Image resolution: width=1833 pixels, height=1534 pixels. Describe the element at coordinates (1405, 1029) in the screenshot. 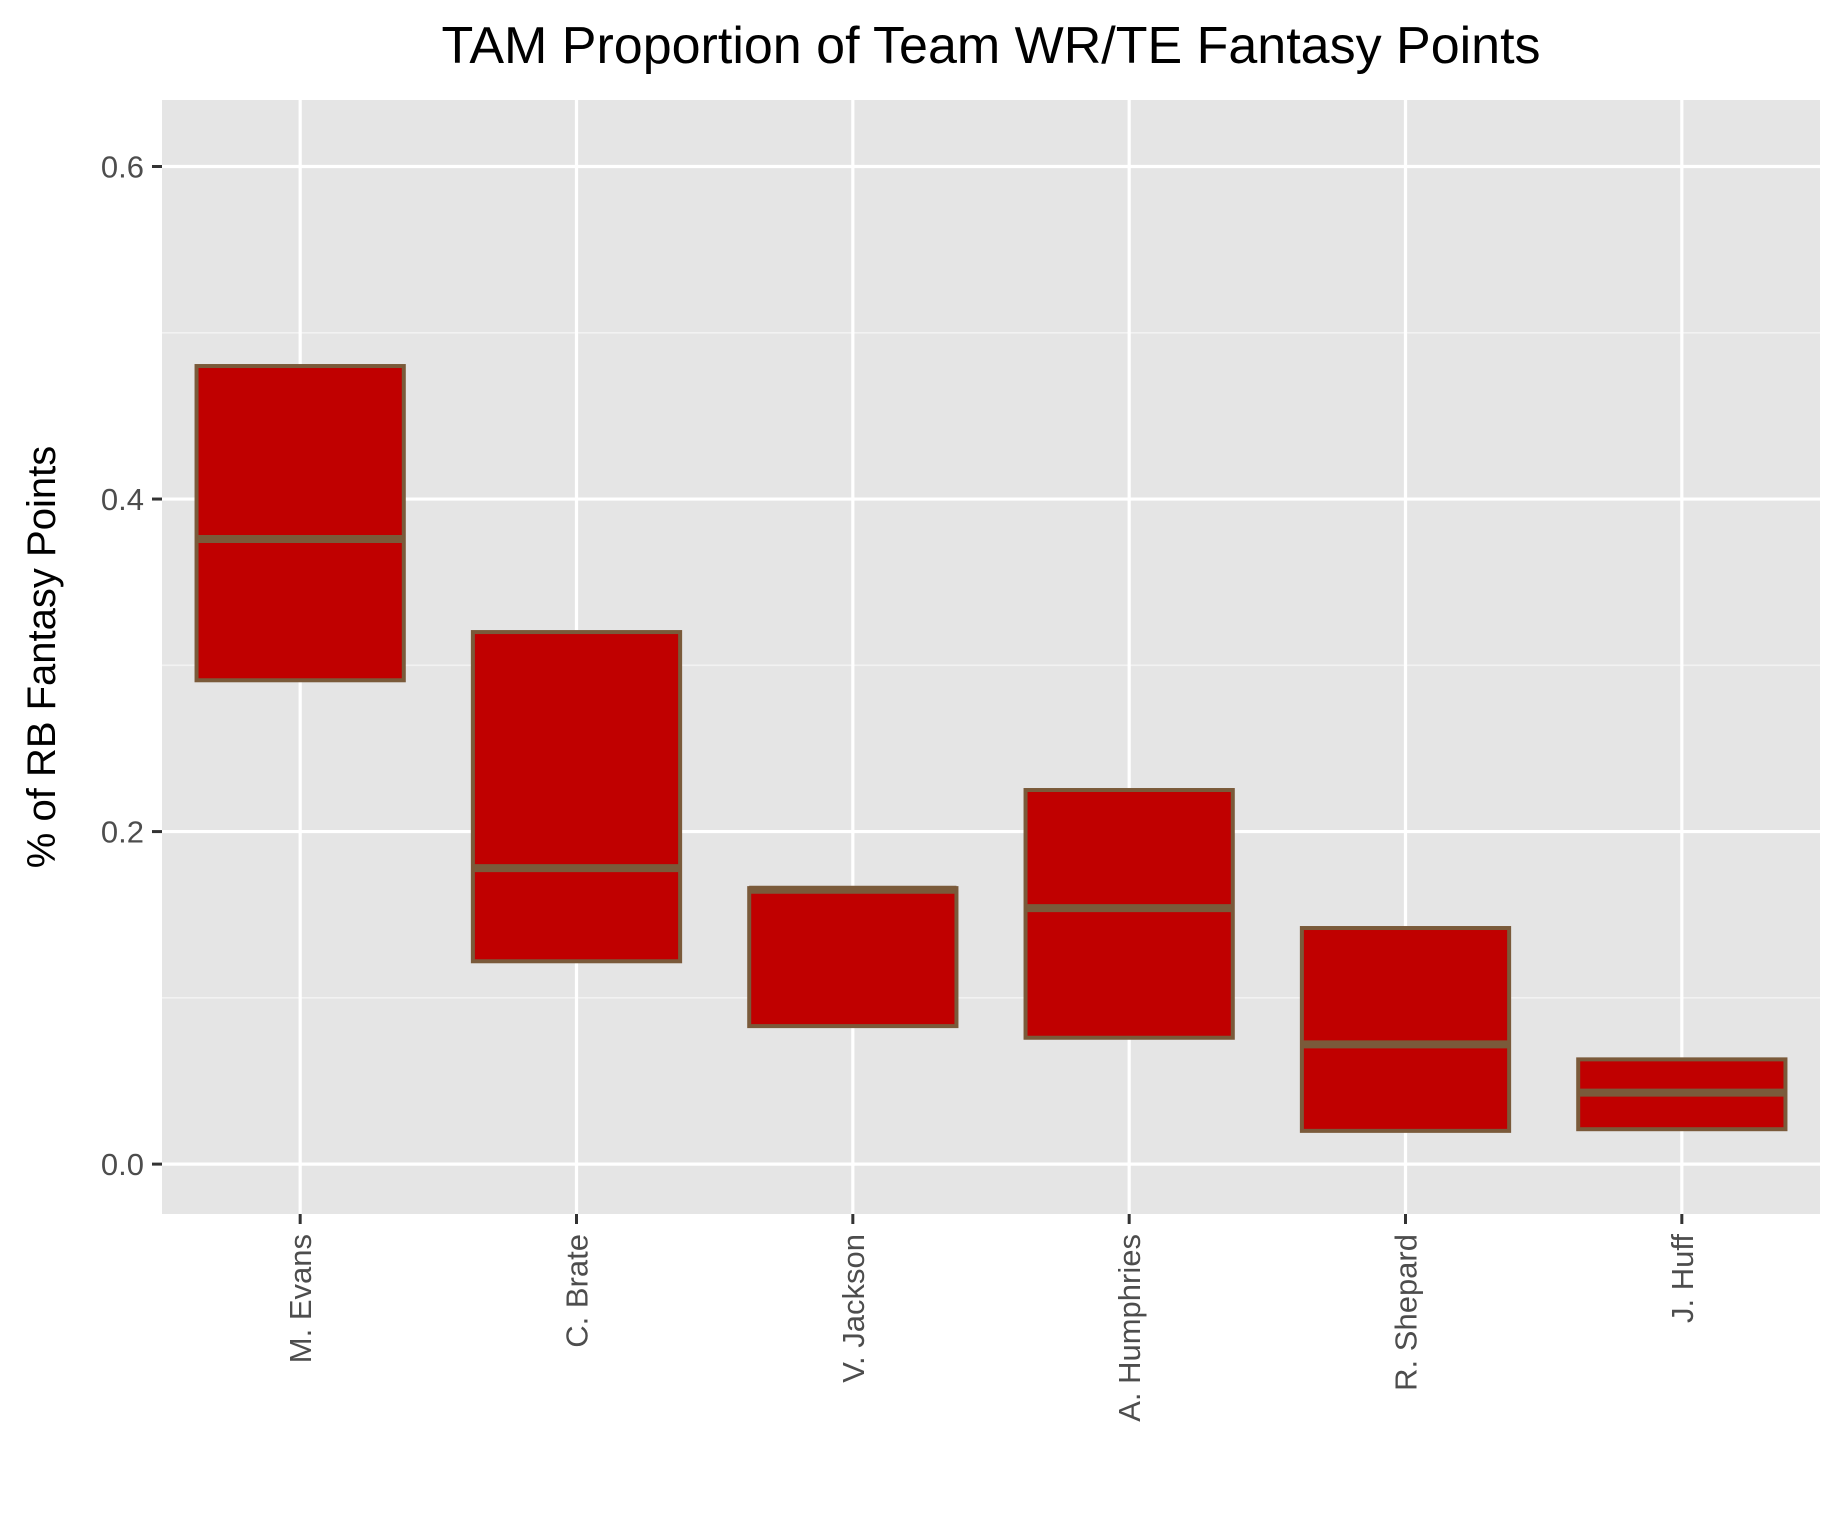

I see `box-r-shepard` at that location.